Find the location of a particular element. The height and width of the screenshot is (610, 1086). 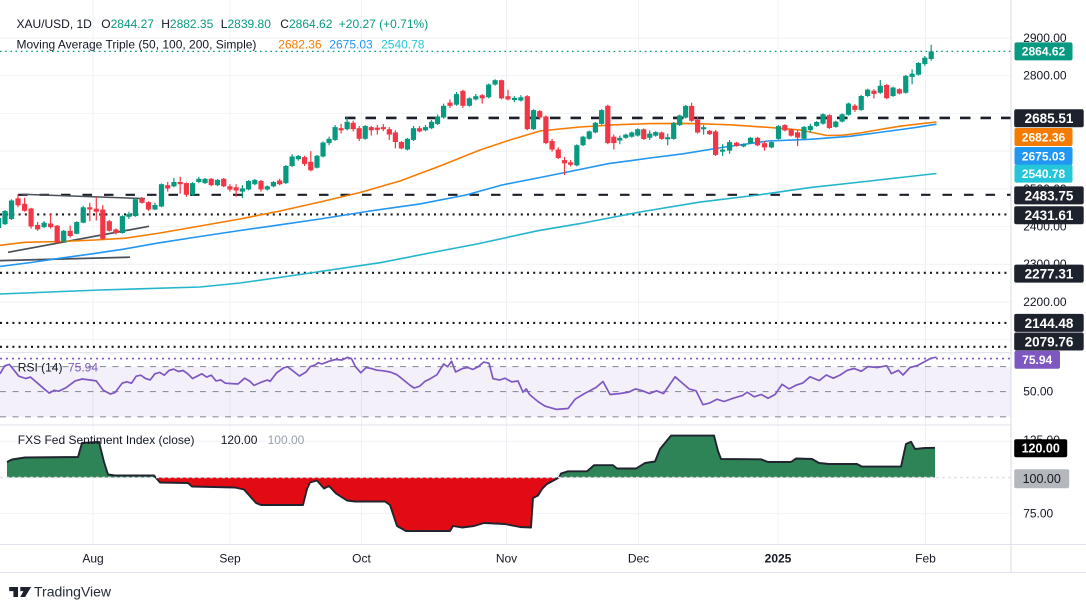

svg-text: Oct is located at coordinates (361, 559).